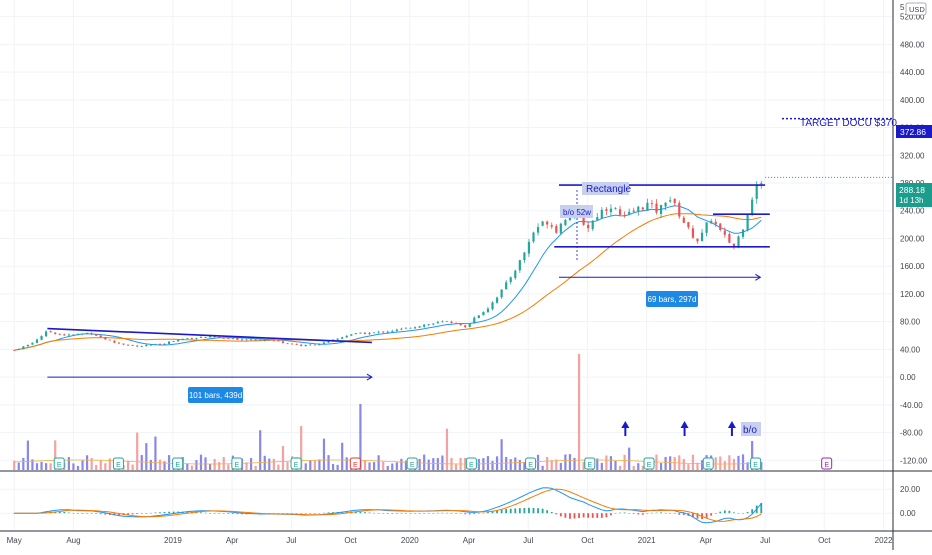  I want to click on annotation-target: TARGET DOCU $370, so click(848, 123).